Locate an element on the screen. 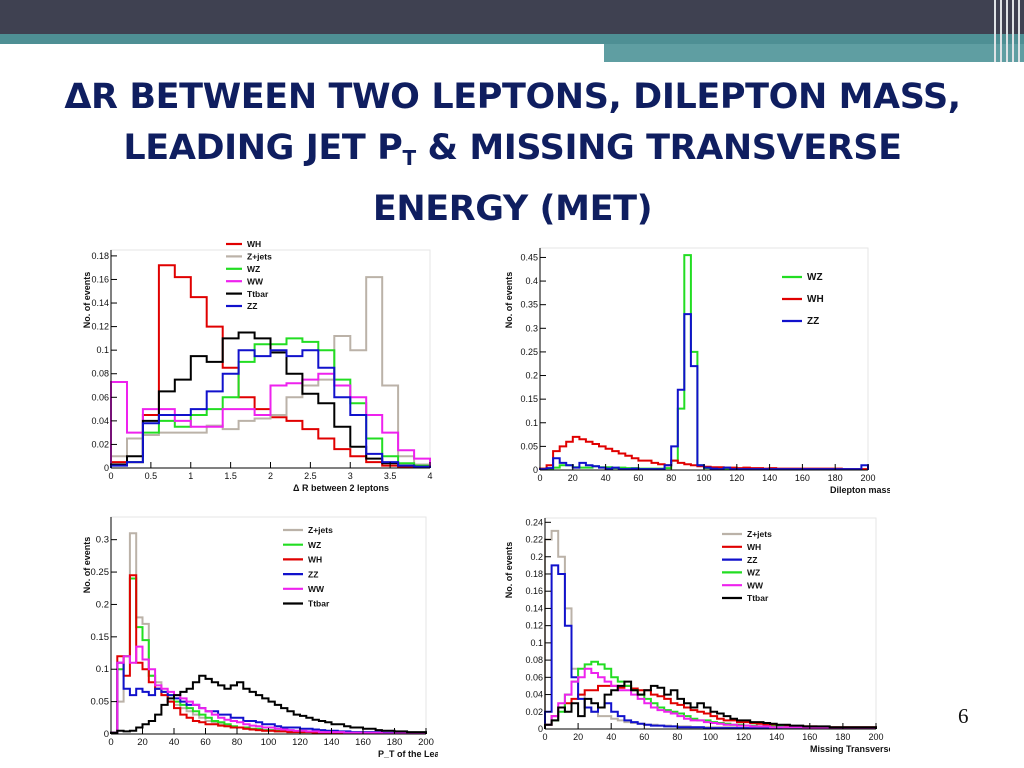  legend-label-wz: WZ is located at coordinates (815, 277).